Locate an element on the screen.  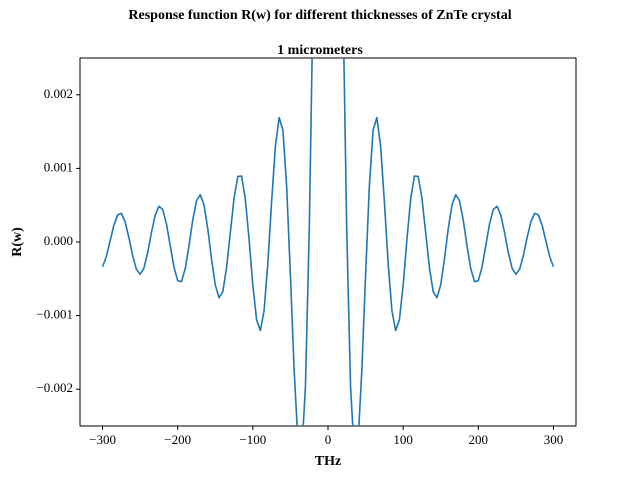
y-tick-label: −0.002 is located at coordinates (54, 387).